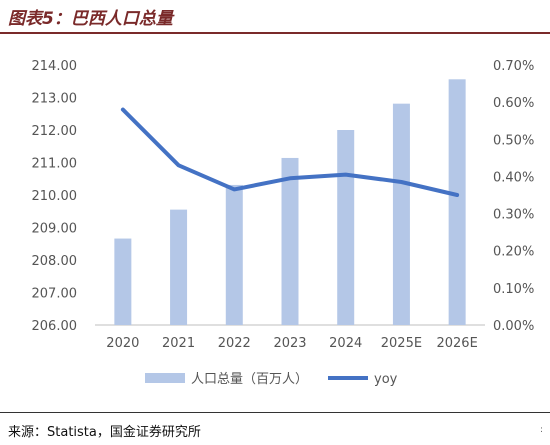 This screenshot has height=445, width=550. Describe the element at coordinates (234, 343) in the screenshot. I see `x-tick-label: 2022` at that location.